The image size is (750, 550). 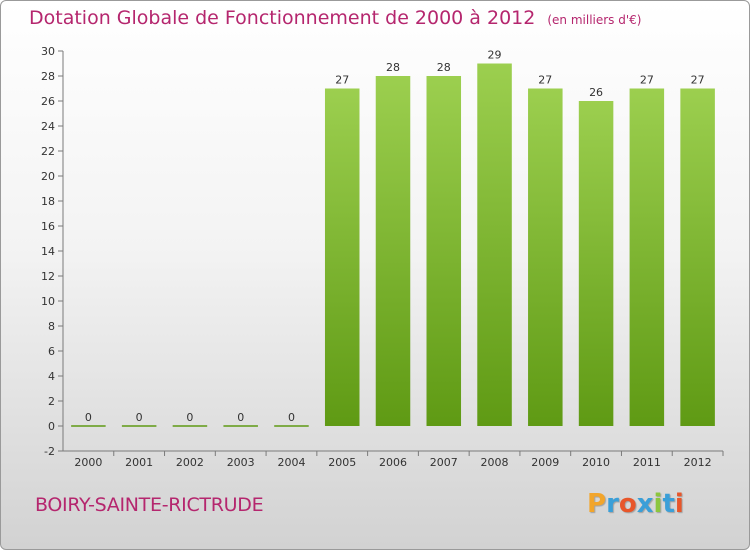 I want to click on y-tick-label: 30, so click(x=48, y=51).